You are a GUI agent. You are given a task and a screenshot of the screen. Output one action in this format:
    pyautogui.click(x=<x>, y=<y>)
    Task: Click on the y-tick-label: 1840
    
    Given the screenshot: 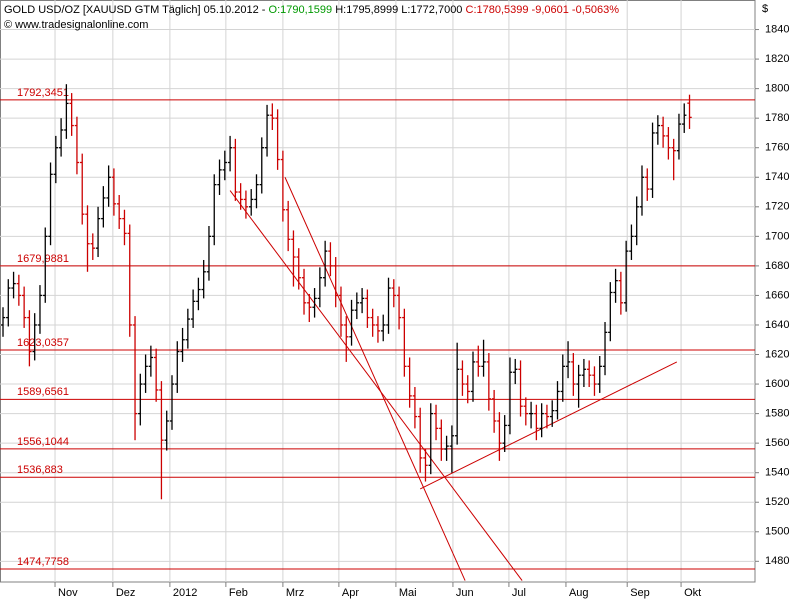 What is the action you would take?
    pyautogui.click(x=777, y=29)
    